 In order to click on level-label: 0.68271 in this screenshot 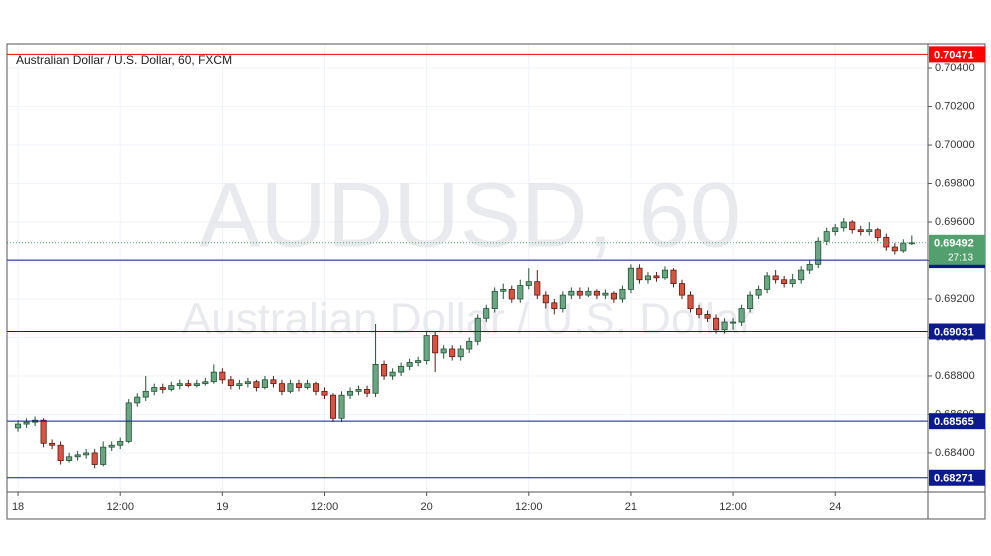, I will do `click(954, 479)`.